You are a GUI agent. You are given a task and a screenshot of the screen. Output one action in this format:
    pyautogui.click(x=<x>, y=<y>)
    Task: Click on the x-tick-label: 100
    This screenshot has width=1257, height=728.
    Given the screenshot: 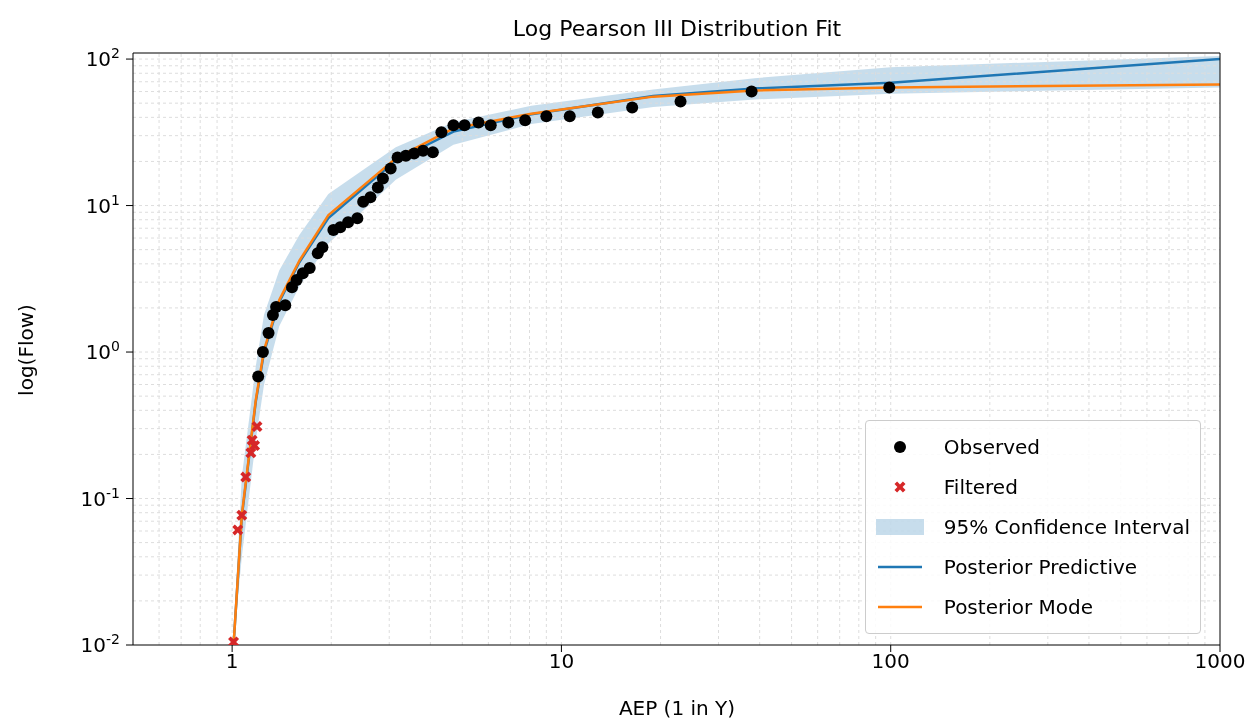 What is the action you would take?
    pyautogui.click(x=890, y=661)
    